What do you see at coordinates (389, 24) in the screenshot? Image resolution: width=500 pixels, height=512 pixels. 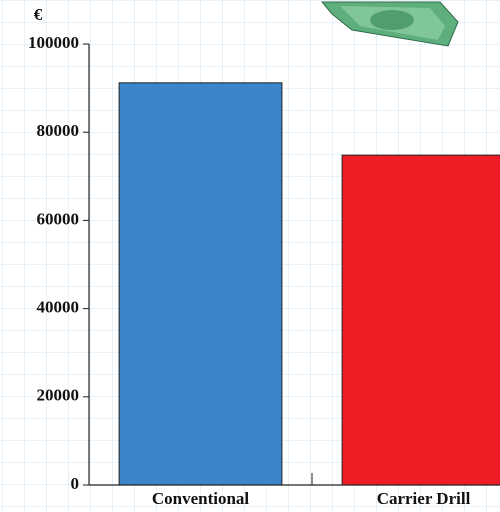 I see `money-icon` at bounding box center [389, 24].